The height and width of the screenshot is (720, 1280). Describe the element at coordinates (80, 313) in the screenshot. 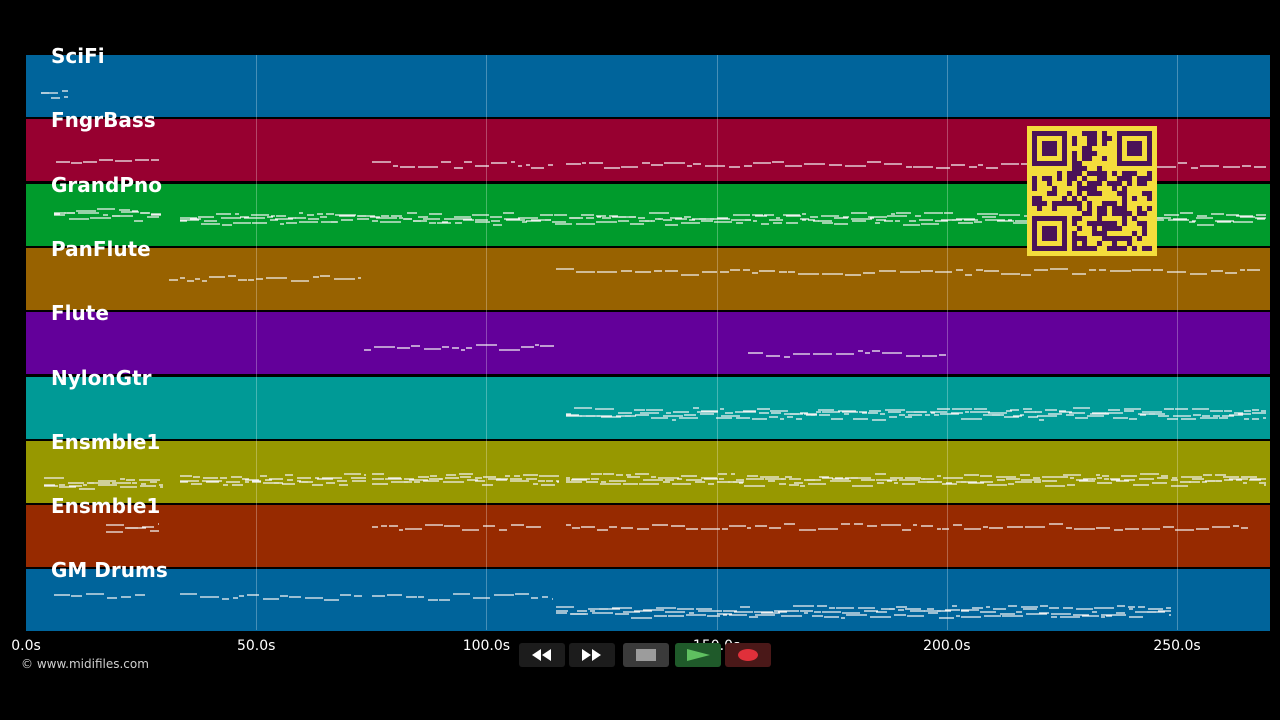

I see `track-label: Flute` at that location.